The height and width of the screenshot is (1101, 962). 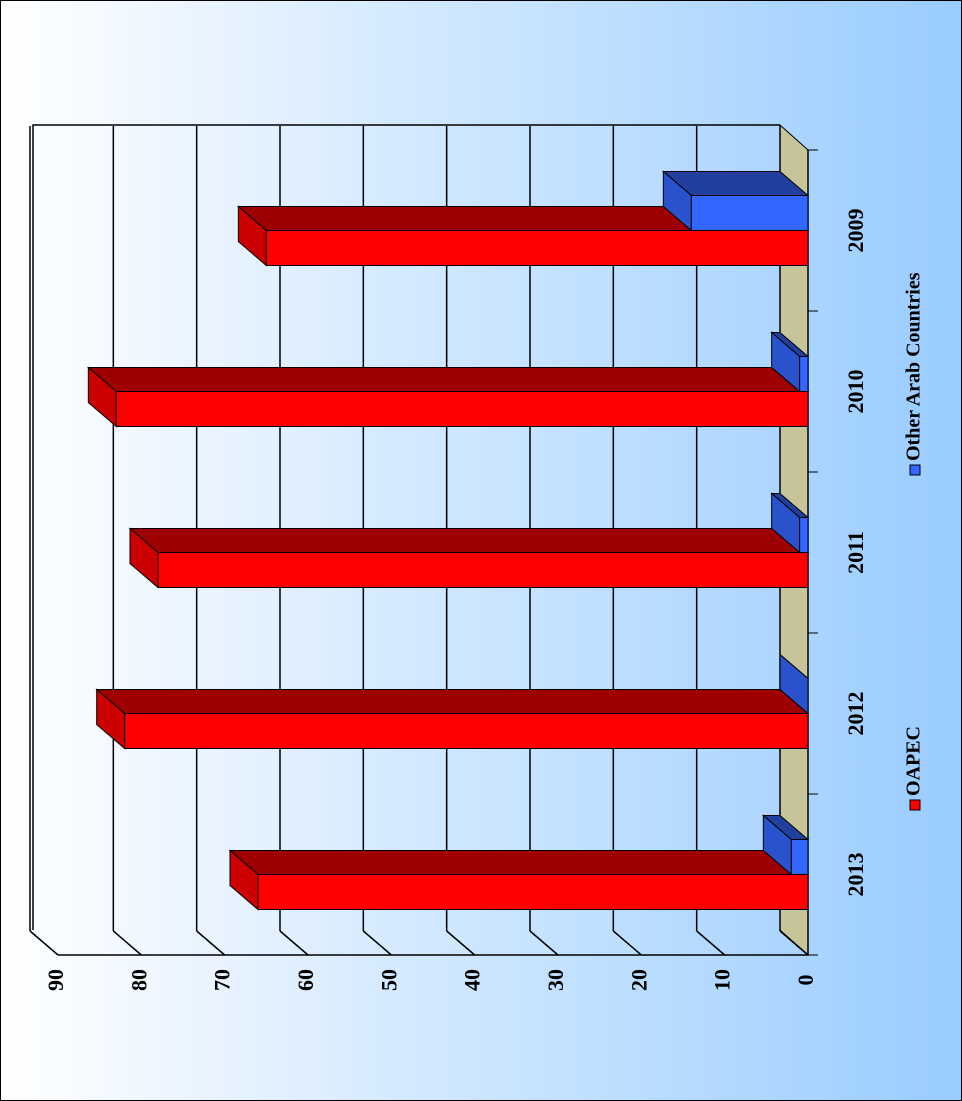 What do you see at coordinates (388, 980) in the screenshot?
I see `value-tick-label: 50` at bounding box center [388, 980].